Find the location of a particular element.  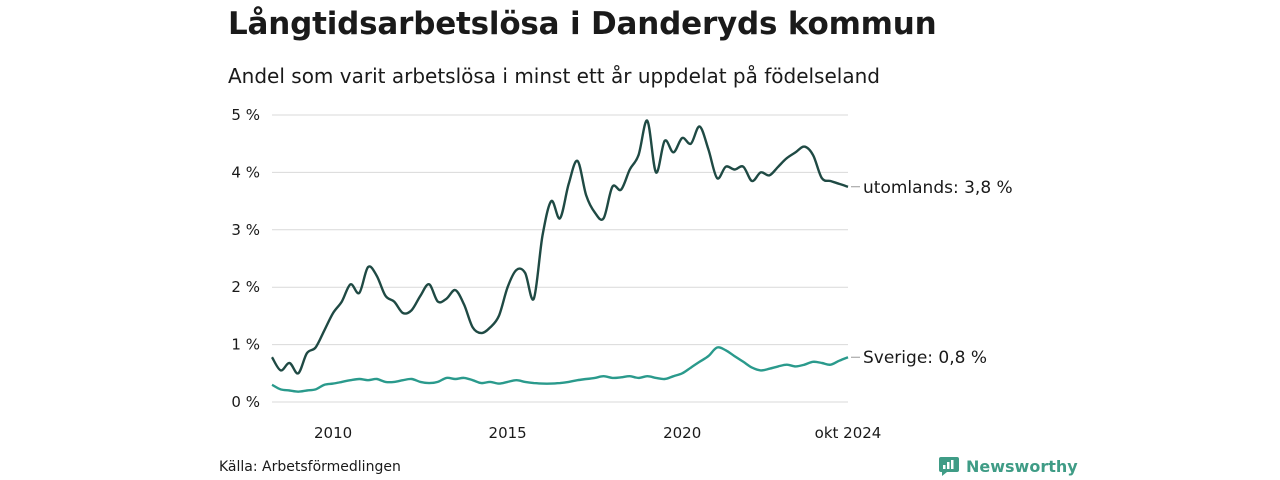

end-label-sverige: Sverige: 0,8 % is located at coordinates (925, 358).